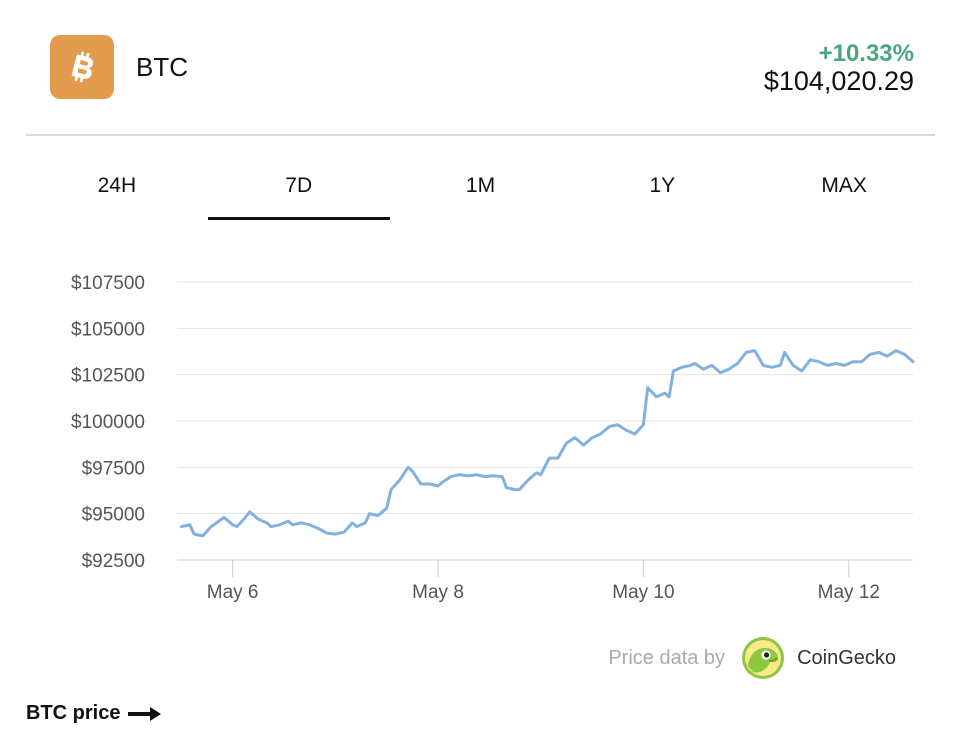 The width and height of the screenshot is (966, 744). What do you see at coordinates (113, 561) in the screenshot?
I see `y-tick-label: $92500` at bounding box center [113, 561].